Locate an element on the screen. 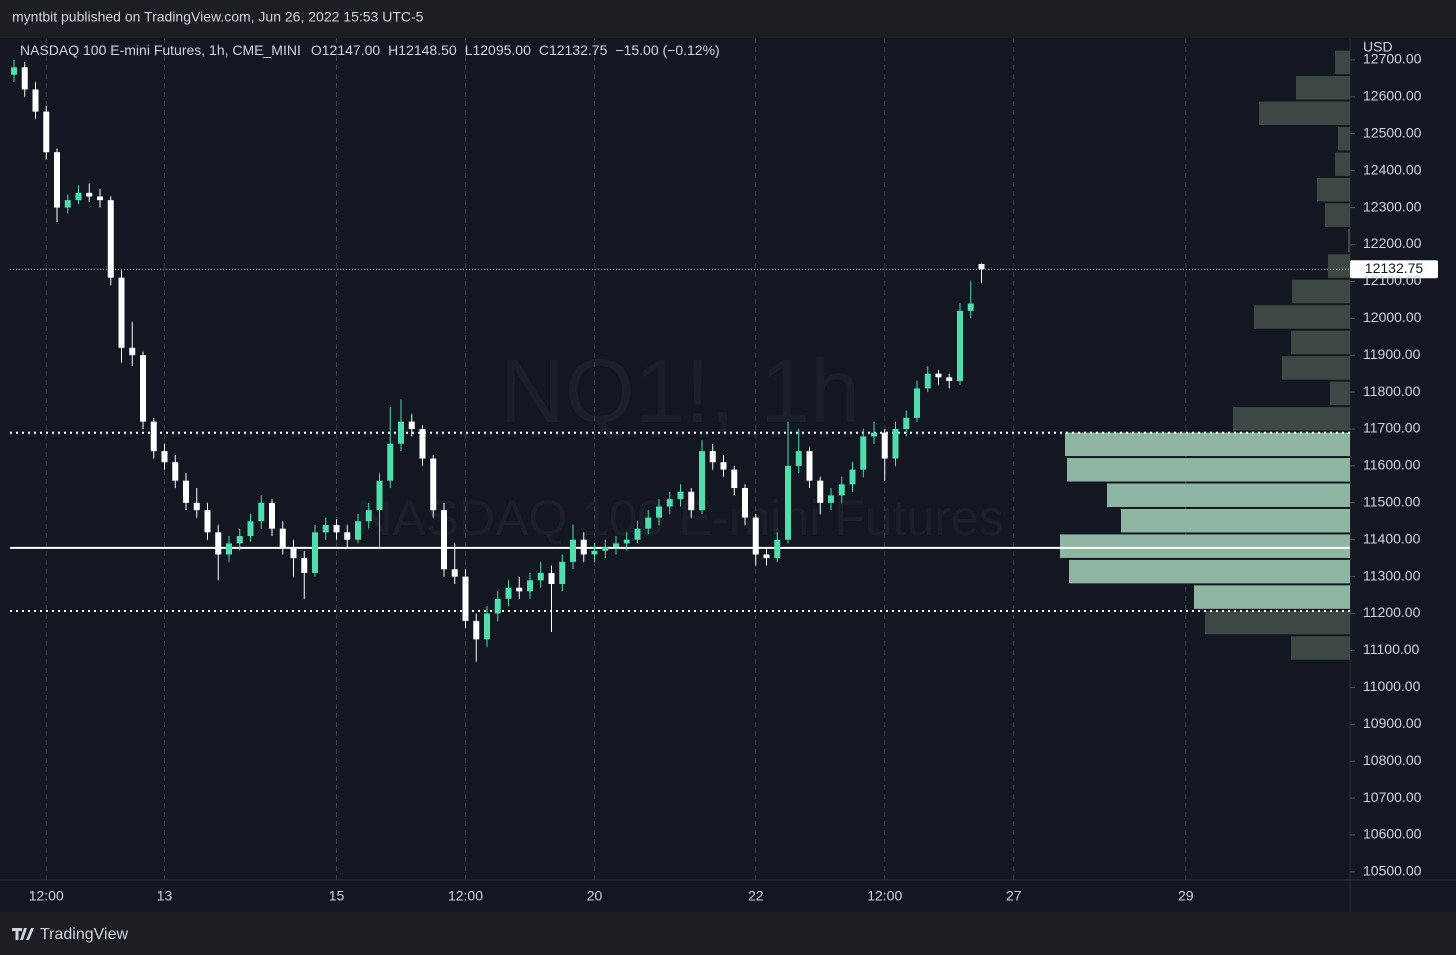 The width and height of the screenshot is (1456, 955). y-tick-label: 11000.00 is located at coordinates (1392, 686).